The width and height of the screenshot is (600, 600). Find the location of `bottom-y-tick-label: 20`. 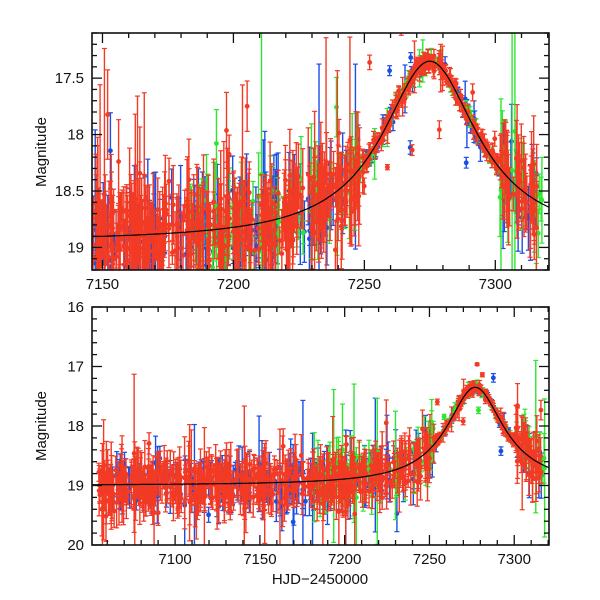

bottom-y-tick-label: 20 is located at coordinates (75, 545).